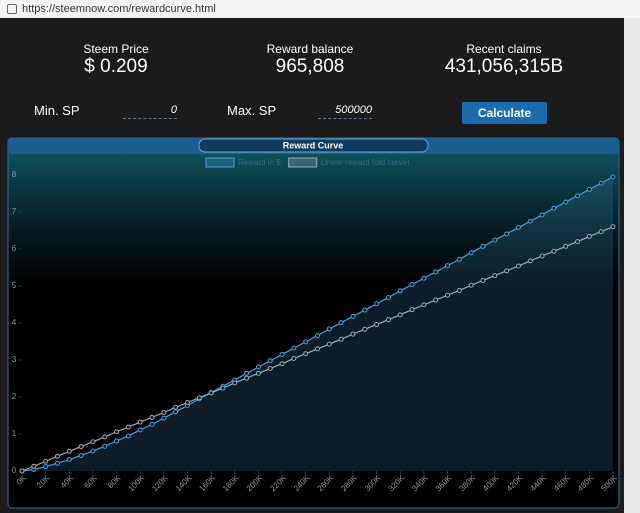 The width and height of the screenshot is (640, 513). Describe the element at coordinates (12, 9) in the screenshot. I see `lock-icon` at that location.